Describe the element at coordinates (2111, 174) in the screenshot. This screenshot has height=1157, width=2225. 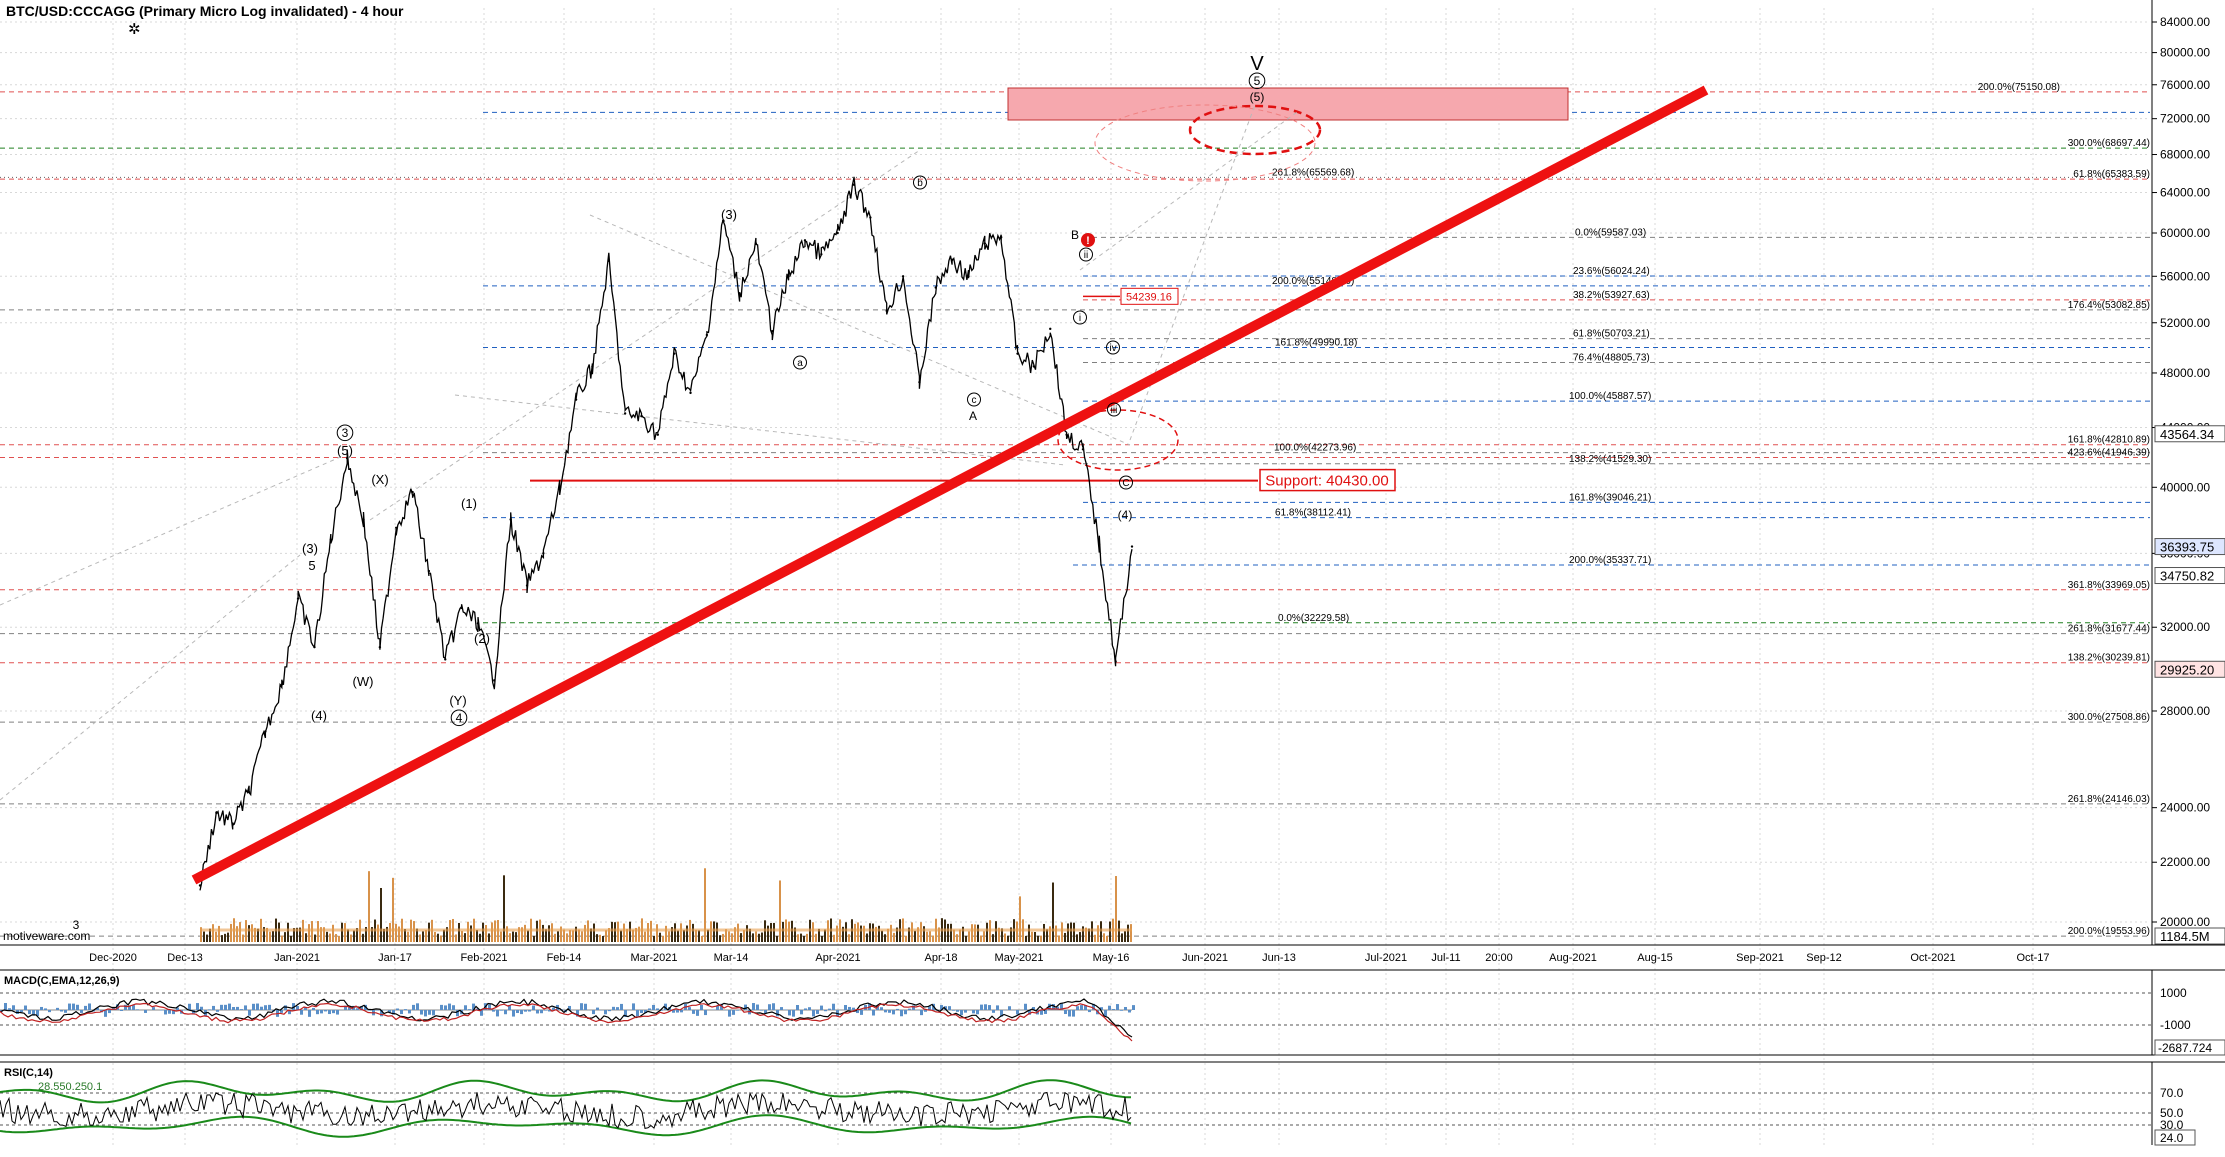
I see `fib-level-label: 61.8%(65383.59)` at that location.